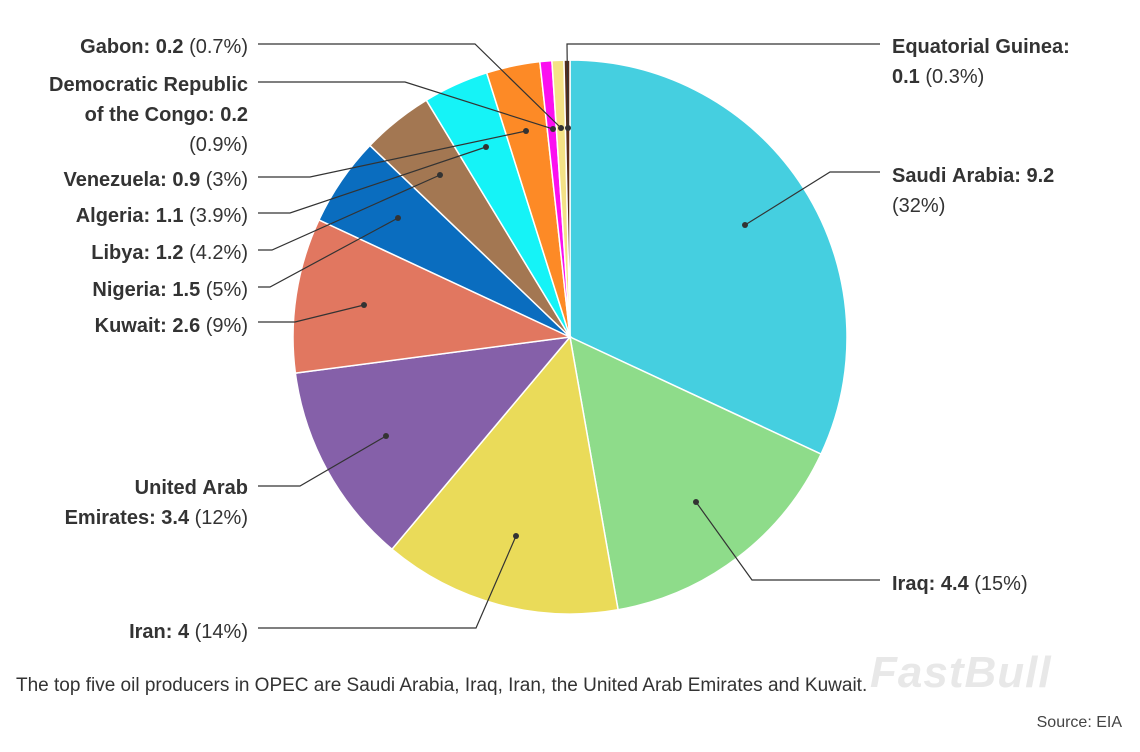  What do you see at coordinates (504, 475) in the screenshot?
I see `pie-slice-iran` at bounding box center [504, 475].